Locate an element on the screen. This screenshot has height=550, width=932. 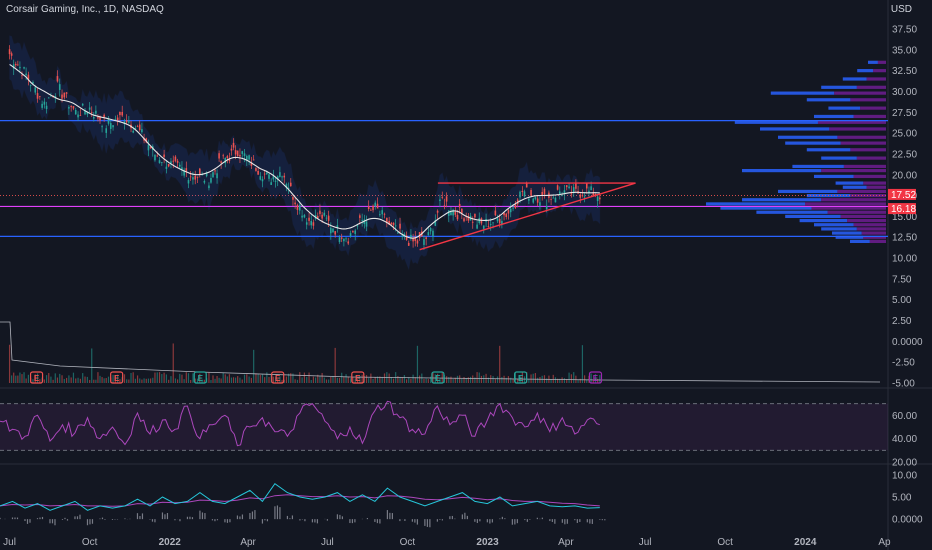
price-axis-tick: 2.50 is located at coordinates (902, 321).